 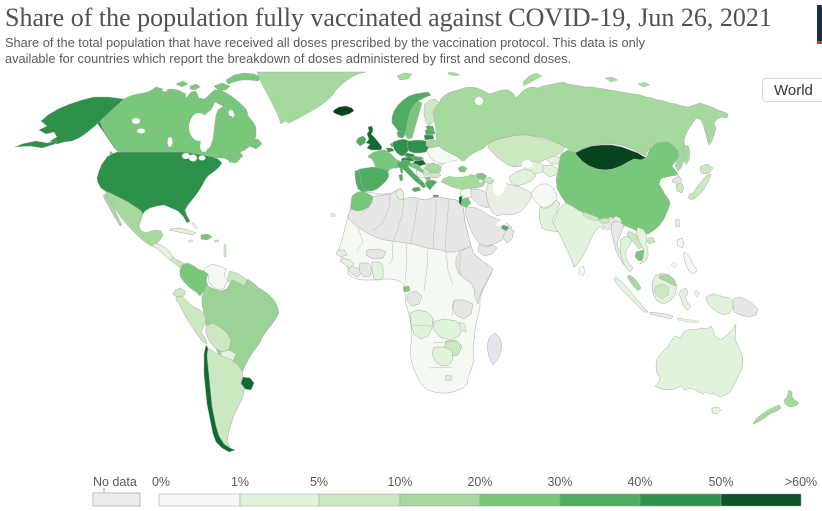 What do you see at coordinates (479, 482) in the screenshot?
I see `svg-text: 20%` at bounding box center [479, 482].